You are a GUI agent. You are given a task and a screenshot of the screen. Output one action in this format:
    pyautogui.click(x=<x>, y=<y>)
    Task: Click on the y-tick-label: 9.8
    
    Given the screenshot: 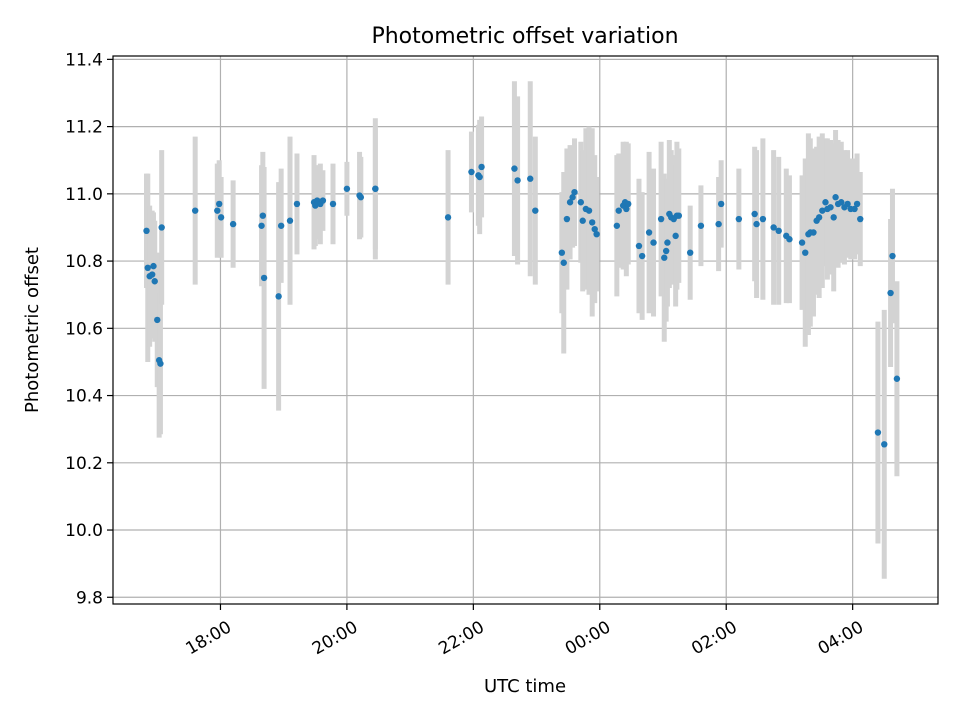 What is the action you would take?
    pyautogui.click(x=89, y=598)
    